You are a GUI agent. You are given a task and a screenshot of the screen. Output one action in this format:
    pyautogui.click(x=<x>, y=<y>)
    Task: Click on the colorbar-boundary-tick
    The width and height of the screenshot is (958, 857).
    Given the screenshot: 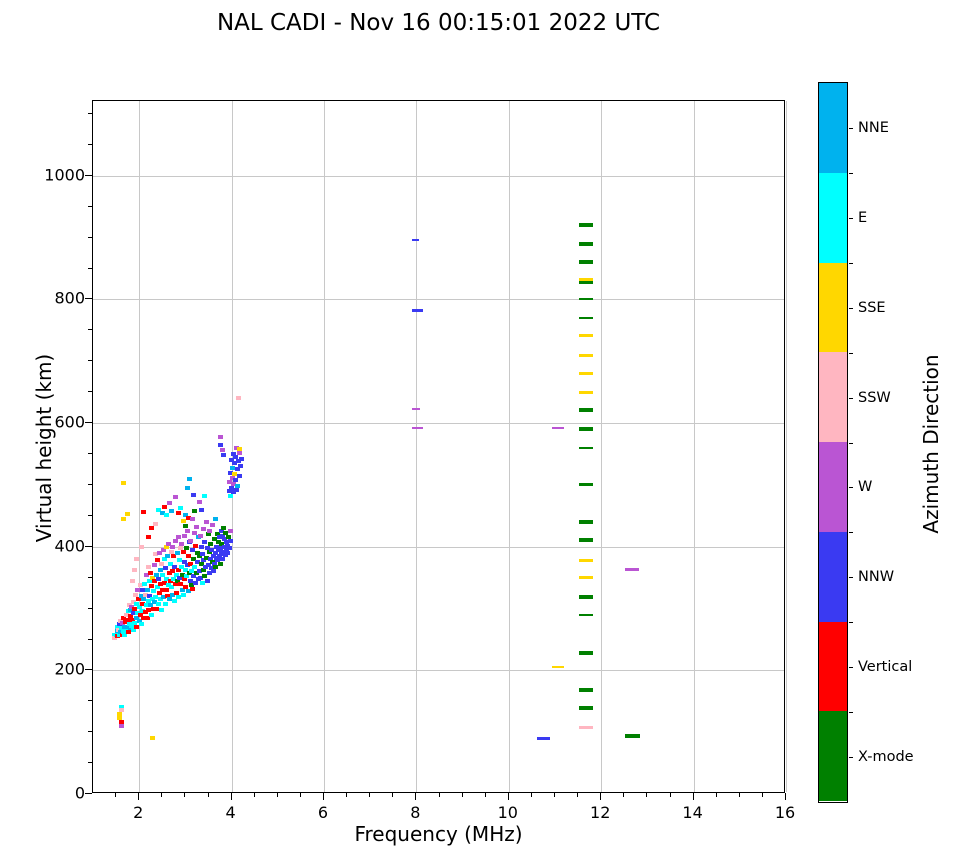 What is the action you would take?
    pyautogui.click(x=851, y=533)
    